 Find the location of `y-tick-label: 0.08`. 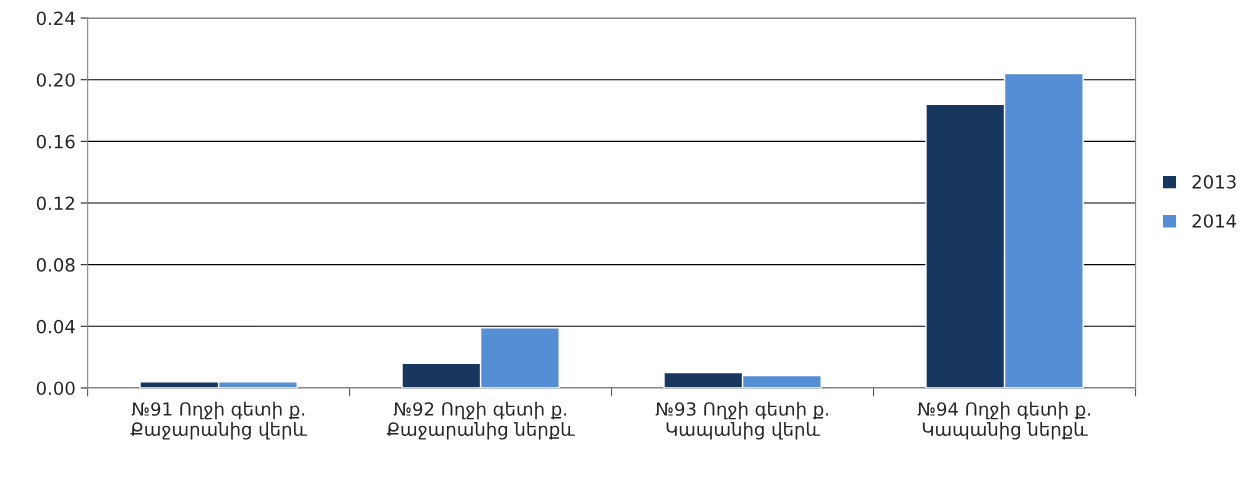

y-tick-label: 0.08 is located at coordinates (55, 265).